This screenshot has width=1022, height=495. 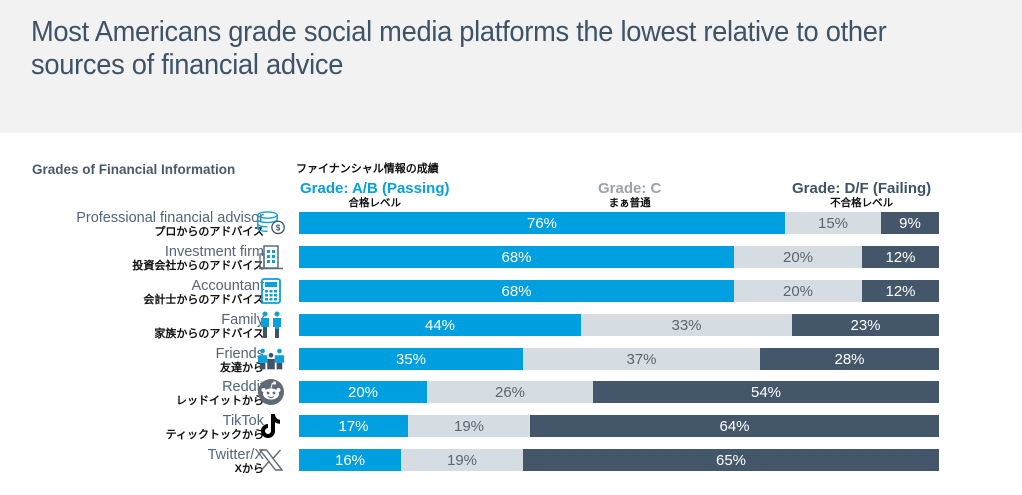 I want to click on category-label-jp: プロからのアドバイス, so click(x=209, y=232).